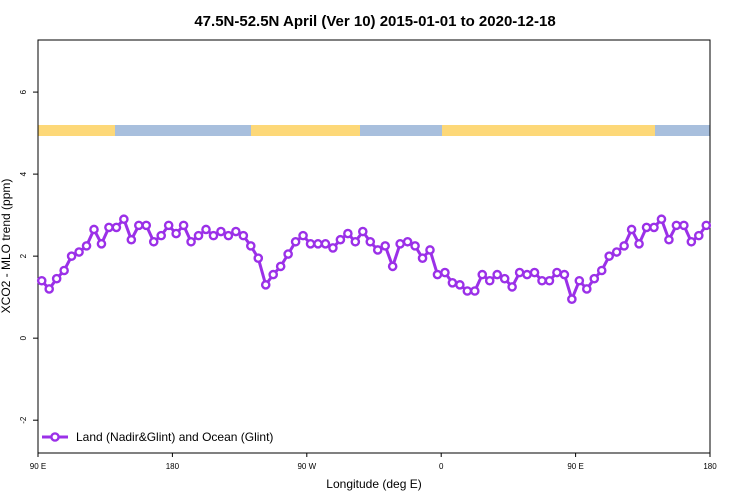  What do you see at coordinates (441, 466) in the screenshot?
I see `x-tick-label: 0` at bounding box center [441, 466].